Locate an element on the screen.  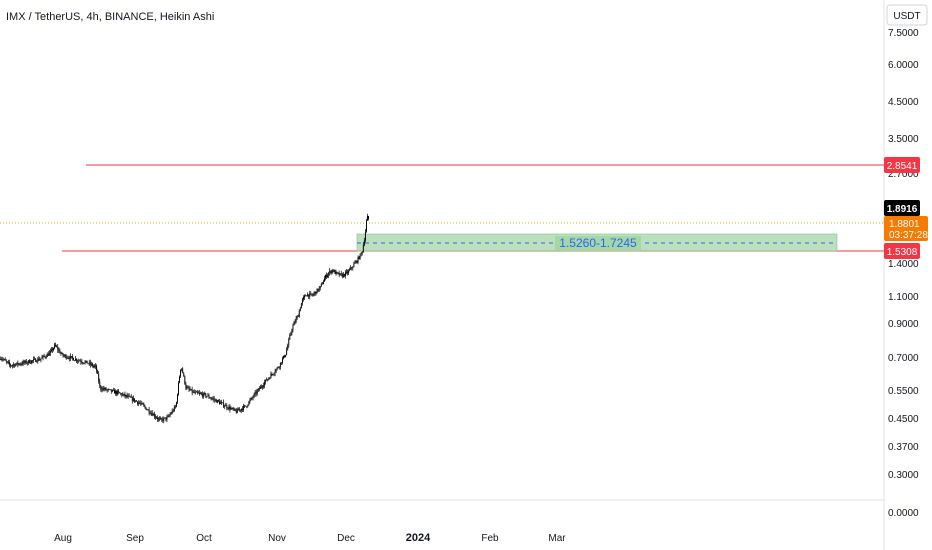
target-zone-label: 1.5260-1.7245 is located at coordinates (598, 243).